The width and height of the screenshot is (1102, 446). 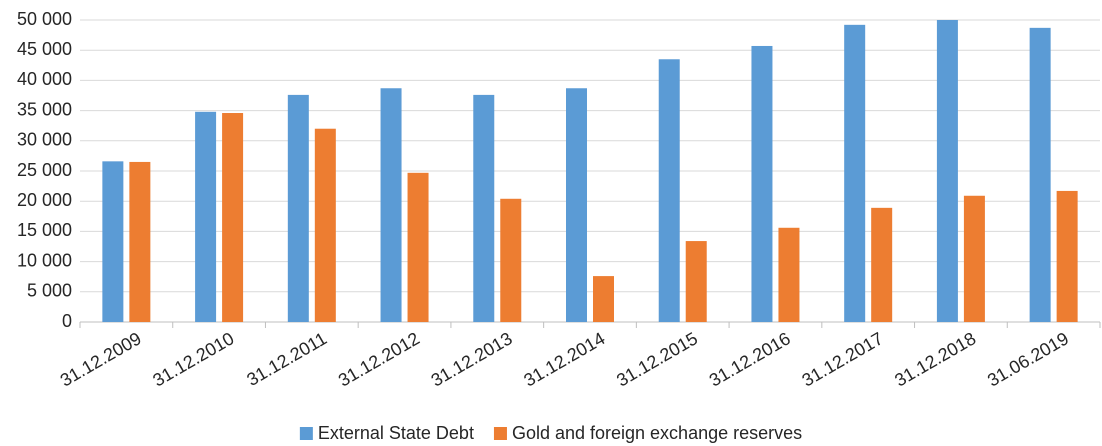 I want to click on y-tick-label: 15 000, so click(x=44, y=230).